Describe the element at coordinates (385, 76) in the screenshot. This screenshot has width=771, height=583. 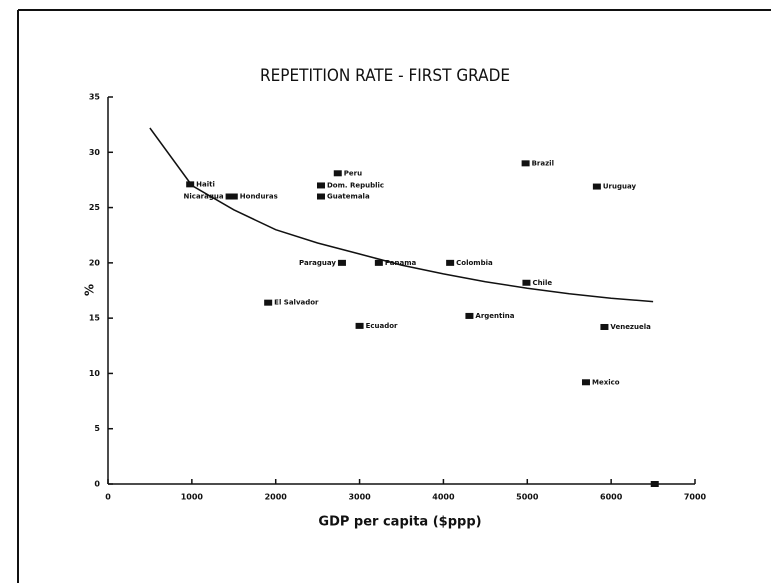
I see `chart-title: REPETITION RATE - FIRST GRADE` at that location.